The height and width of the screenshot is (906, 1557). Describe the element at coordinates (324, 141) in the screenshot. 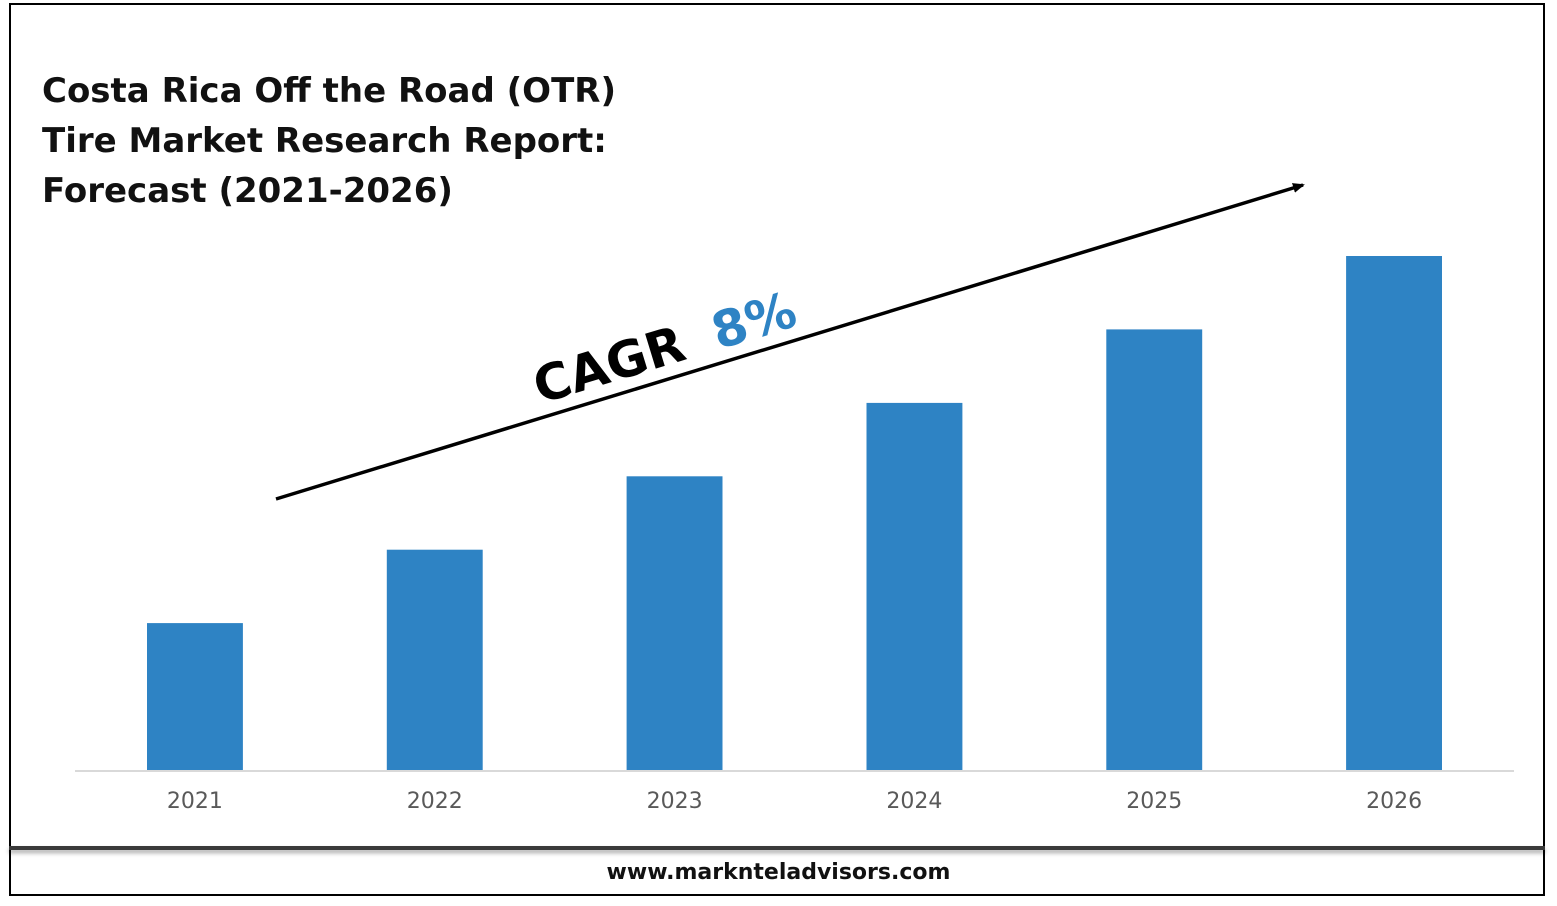

I see `title-line-2: Tire Market Research Report:` at that location.